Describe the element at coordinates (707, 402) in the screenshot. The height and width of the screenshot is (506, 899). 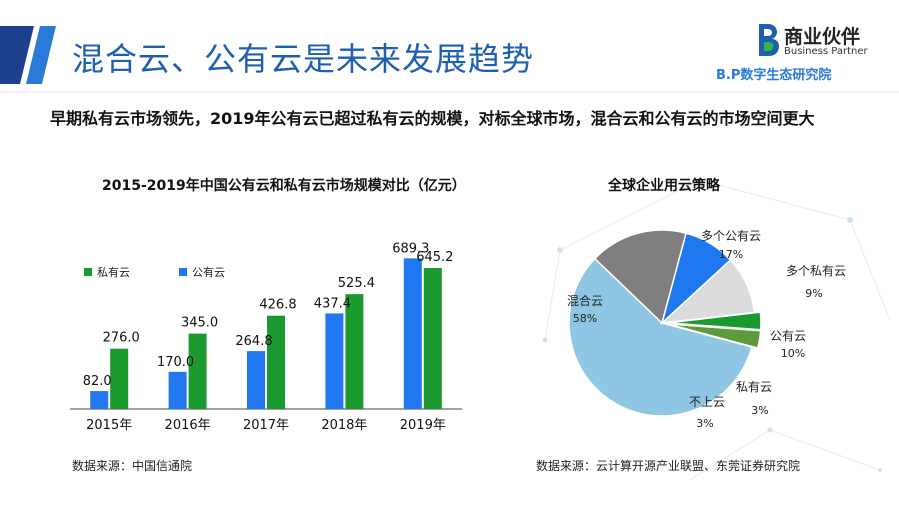
I see `pie-slice-name: 不上云` at that location.